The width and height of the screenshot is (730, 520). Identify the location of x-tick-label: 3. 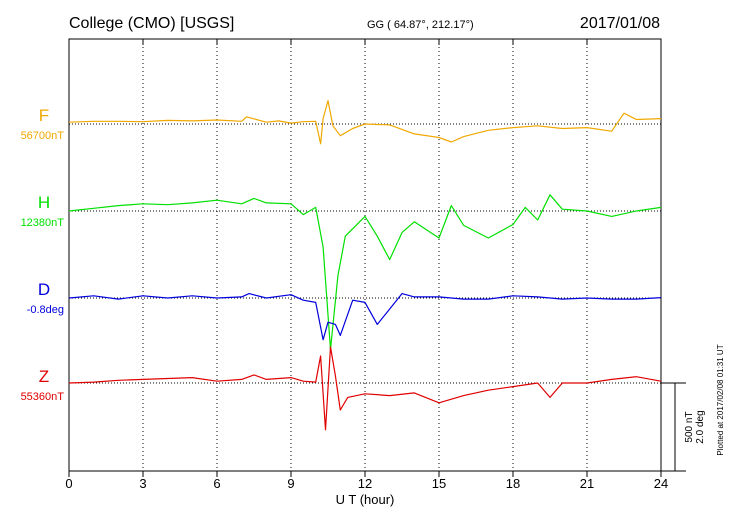
(142, 483).